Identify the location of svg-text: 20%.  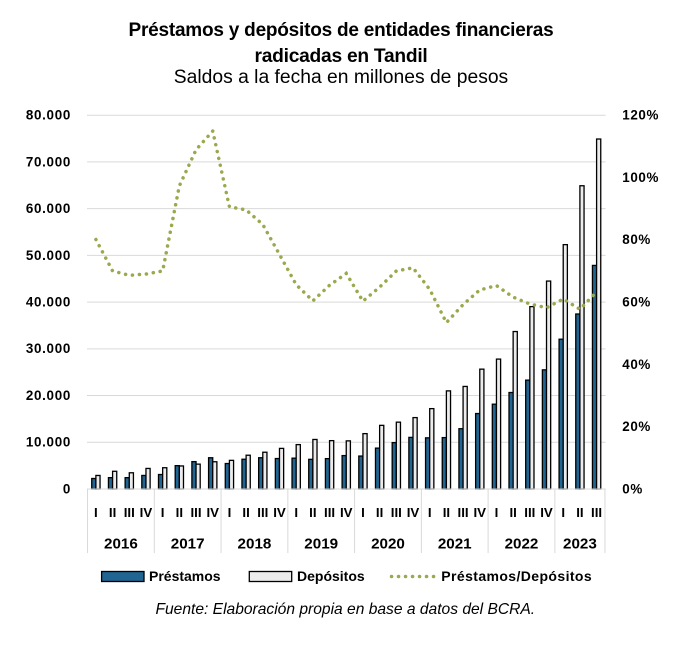
(636, 426).